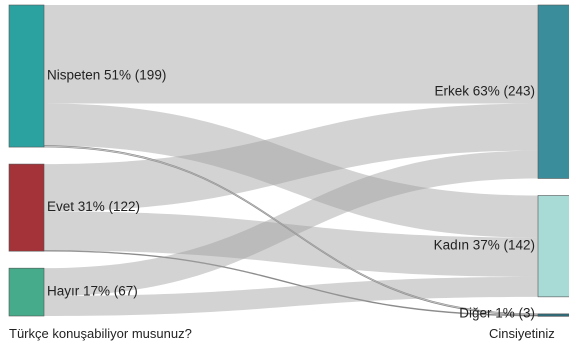 The width and height of the screenshot is (569, 350). I want to click on node-kadin, so click(553, 246).